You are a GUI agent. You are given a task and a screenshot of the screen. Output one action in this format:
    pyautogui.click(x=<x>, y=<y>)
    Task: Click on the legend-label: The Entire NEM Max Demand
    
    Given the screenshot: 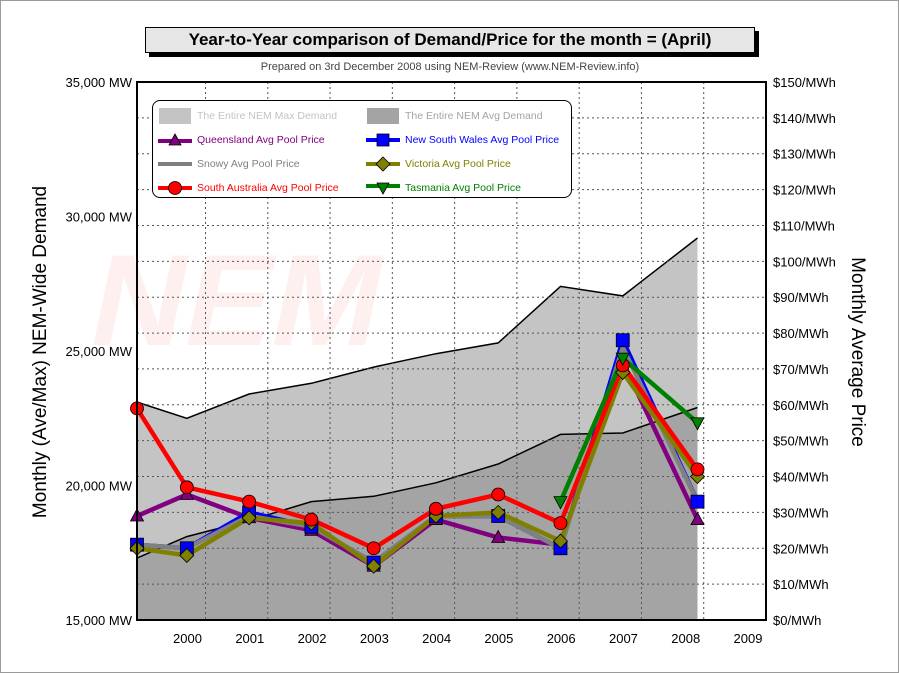 What is the action you would take?
    pyautogui.click(x=267, y=116)
    